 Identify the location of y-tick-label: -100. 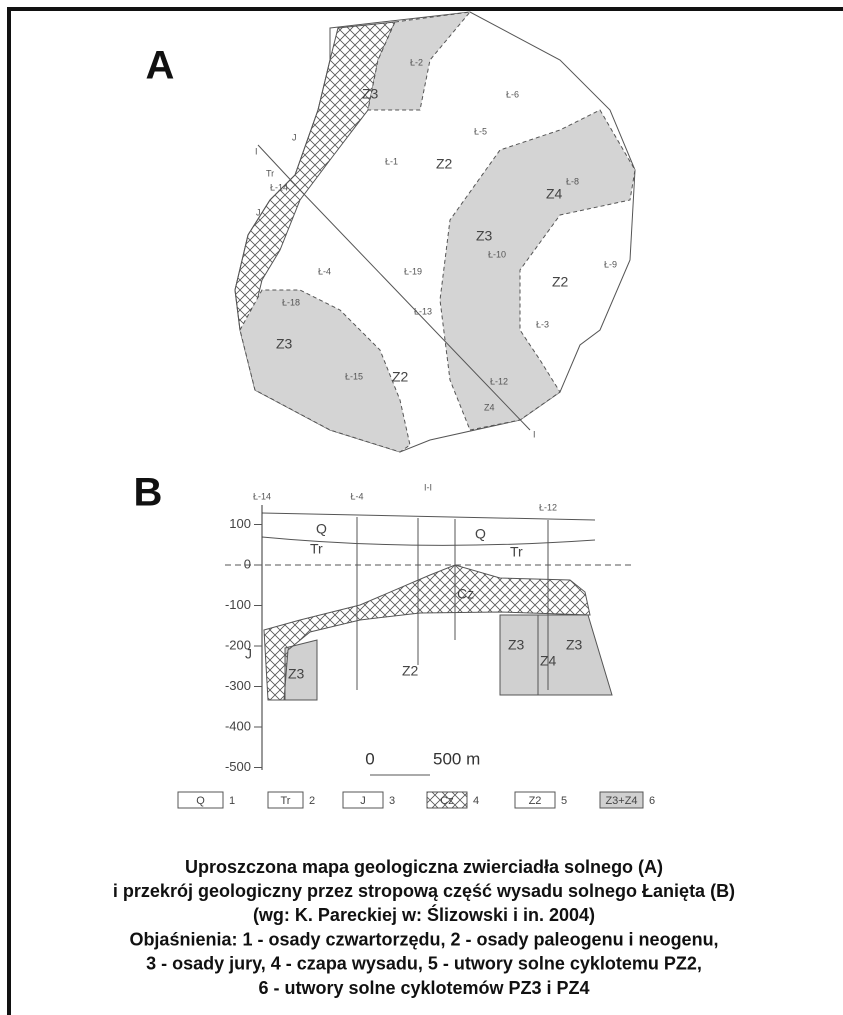
(238, 604).